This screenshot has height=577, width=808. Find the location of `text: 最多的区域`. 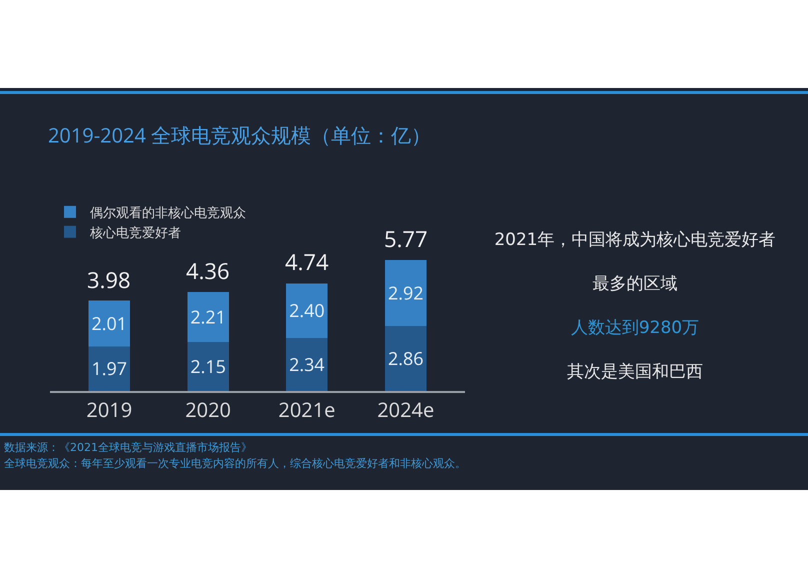

text: 最多的区域 is located at coordinates (635, 284).